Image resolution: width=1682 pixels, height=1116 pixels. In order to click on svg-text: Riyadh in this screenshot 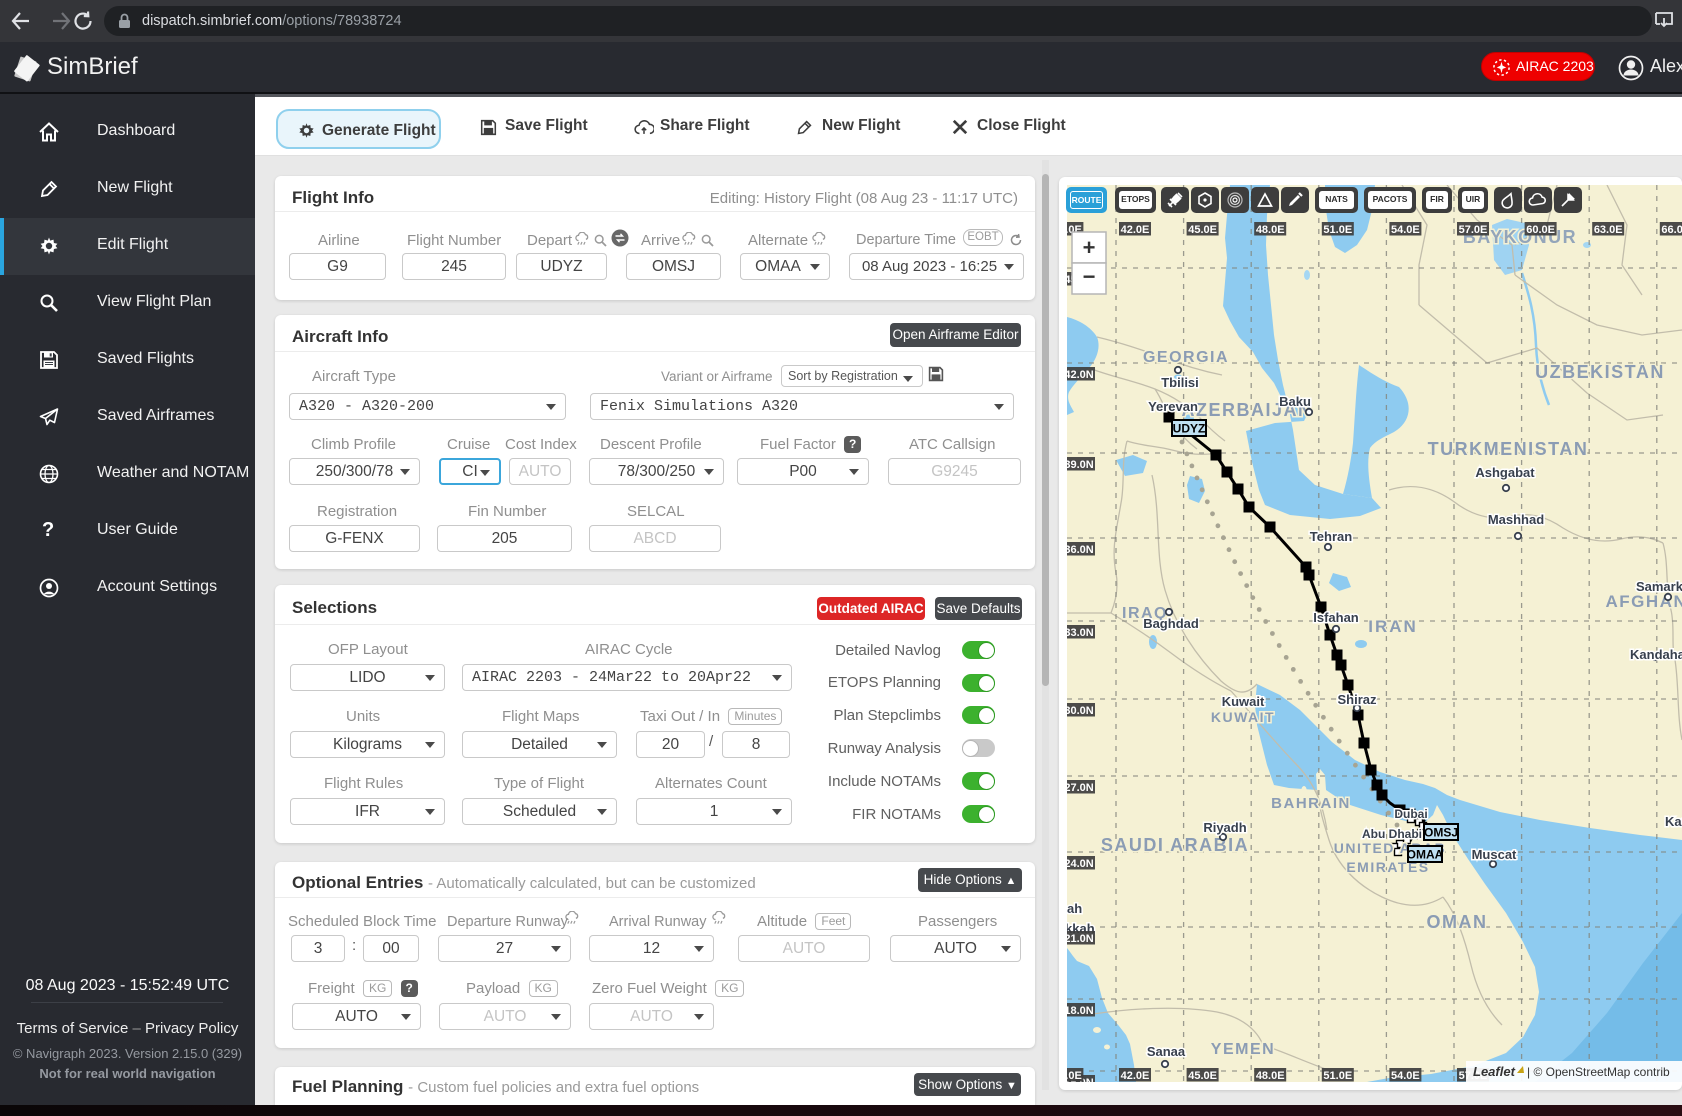, I will do `click(1224, 827)`.